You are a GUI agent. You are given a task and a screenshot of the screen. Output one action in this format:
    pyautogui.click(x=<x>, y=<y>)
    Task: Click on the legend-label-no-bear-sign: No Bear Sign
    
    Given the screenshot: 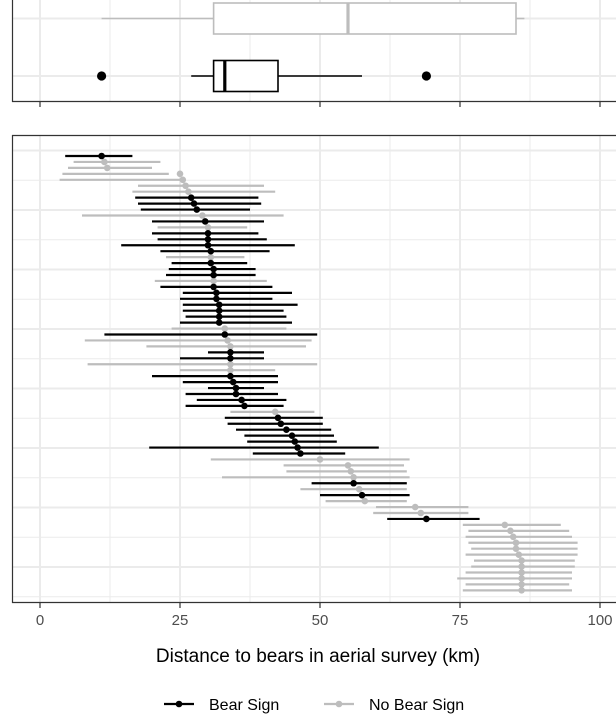 What is the action you would take?
    pyautogui.click(x=416, y=705)
    